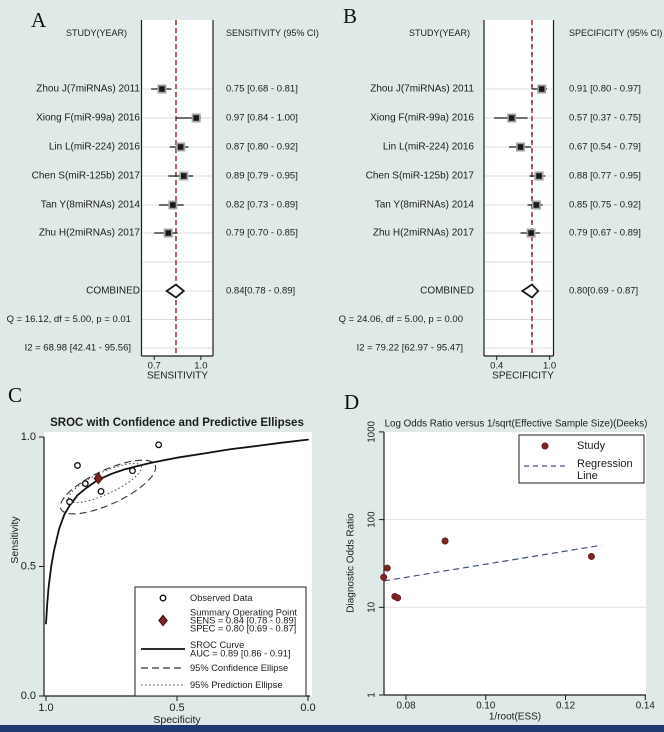 This screenshot has width=664, height=732. What do you see at coordinates (307, 708) in the screenshot?
I see `x-tick-label: 0.0` at bounding box center [307, 708].